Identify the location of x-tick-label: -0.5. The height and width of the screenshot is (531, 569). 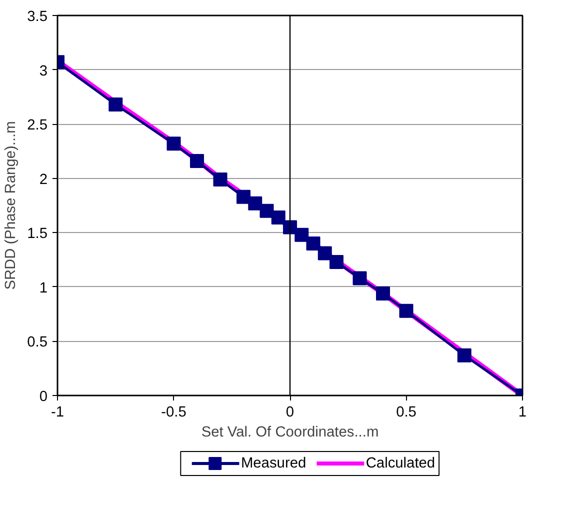
(173, 412).